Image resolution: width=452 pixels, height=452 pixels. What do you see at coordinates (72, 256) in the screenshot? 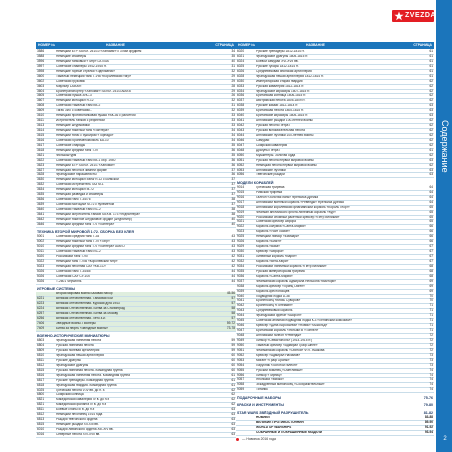
I see `item-name: Российский танк Т-90` at bounding box center [72, 256].